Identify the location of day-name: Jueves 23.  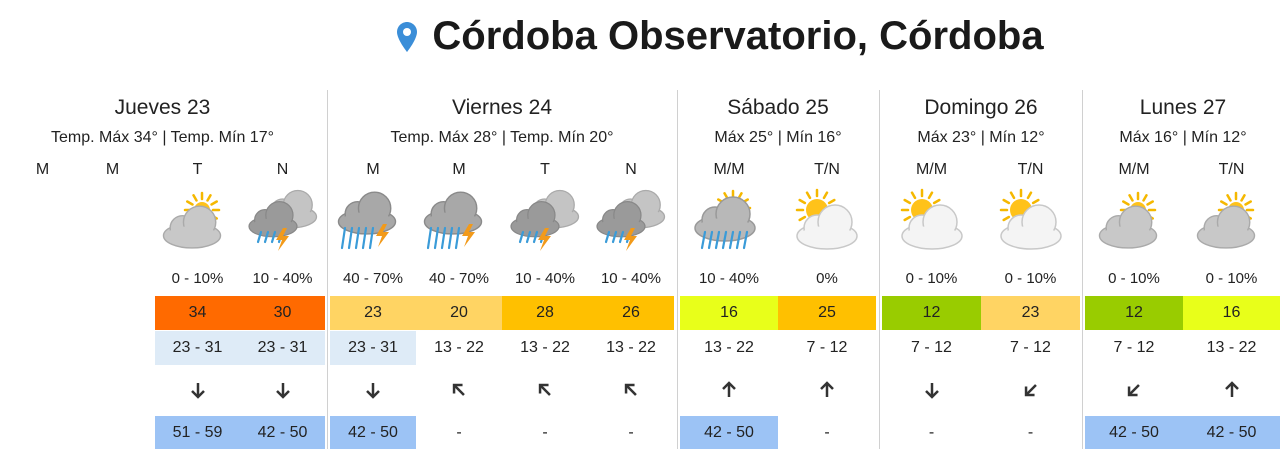
(162, 107).